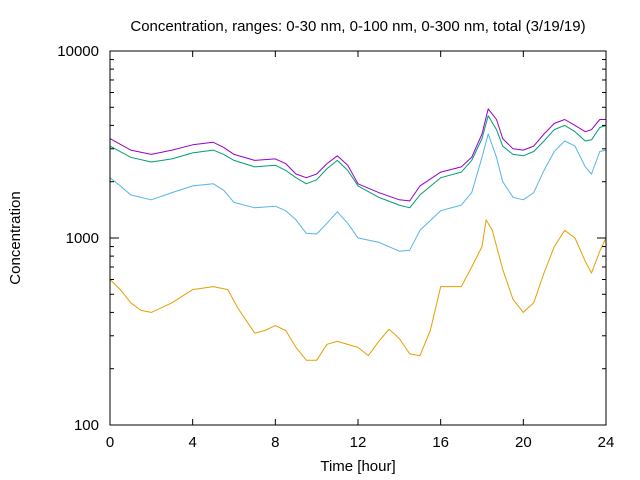 The height and width of the screenshot is (480, 640). What do you see at coordinates (358, 442) in the screenshot?
I see `x-tick-label: 12` at bounding box center [358, 442].